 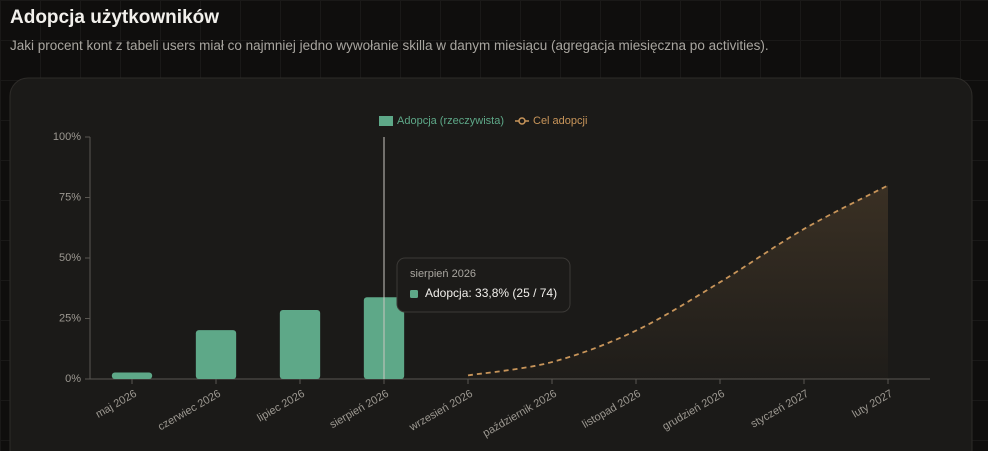 I want to click on tooltip-text: Adopcja: 33,8% (25 / 74), so click(x=491, y=293).